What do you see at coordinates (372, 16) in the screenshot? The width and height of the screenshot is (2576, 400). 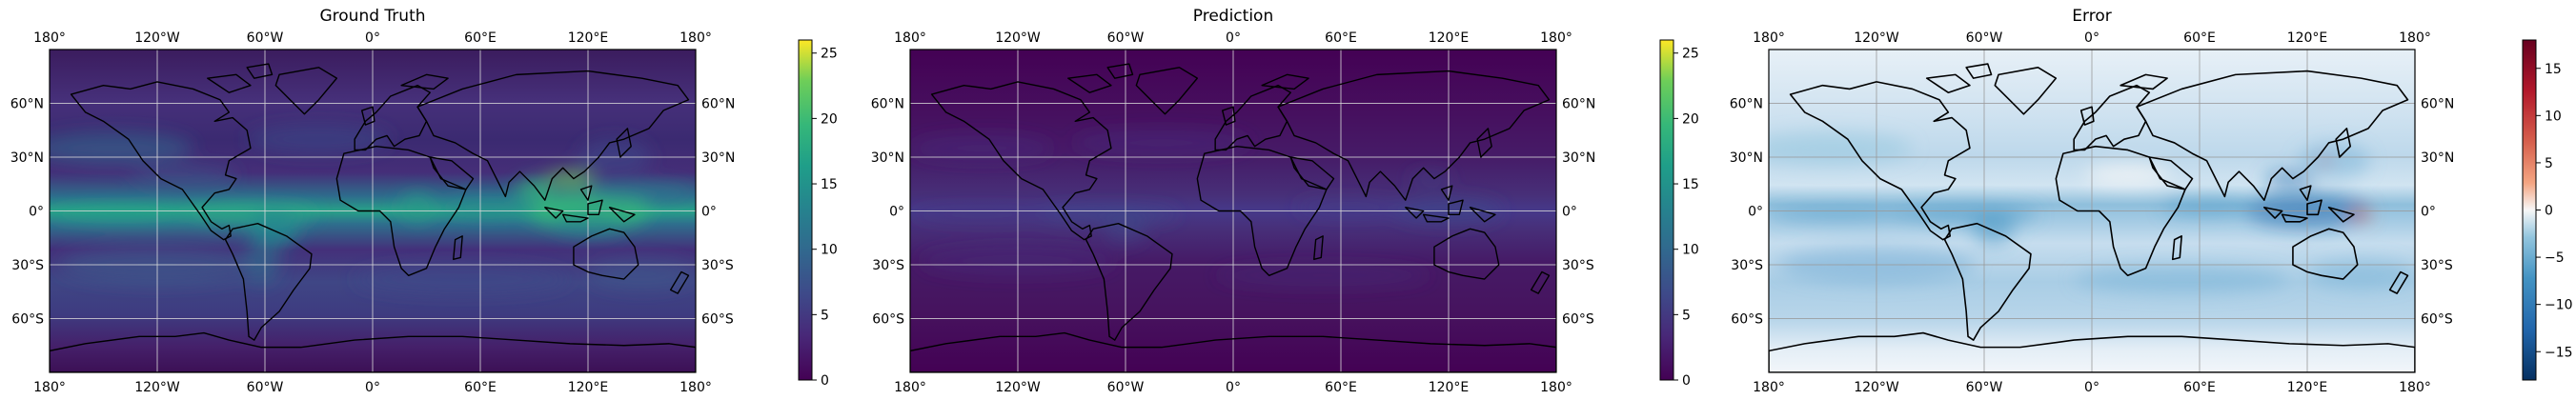 I see `panel-title: Ground Truth` at bounding box center [372, 16].